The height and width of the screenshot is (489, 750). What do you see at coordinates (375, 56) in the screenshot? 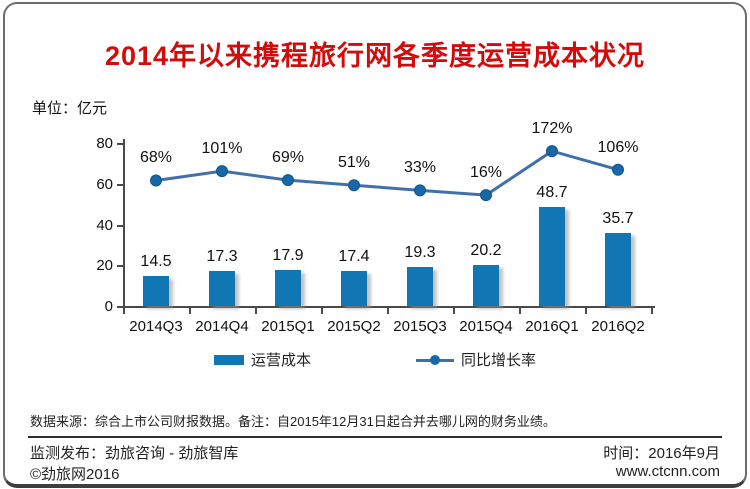
I see `chart-title: 2014年以来携程旅行网各季度运营成本状况` at bounding box center [375, 56].